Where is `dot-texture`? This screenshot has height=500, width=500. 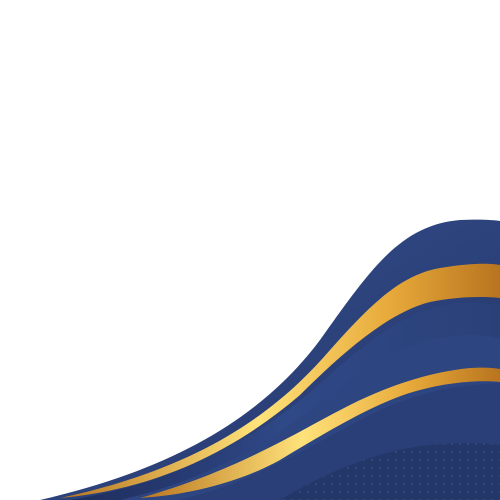 dot-texture is located at coordinates (390, 471).